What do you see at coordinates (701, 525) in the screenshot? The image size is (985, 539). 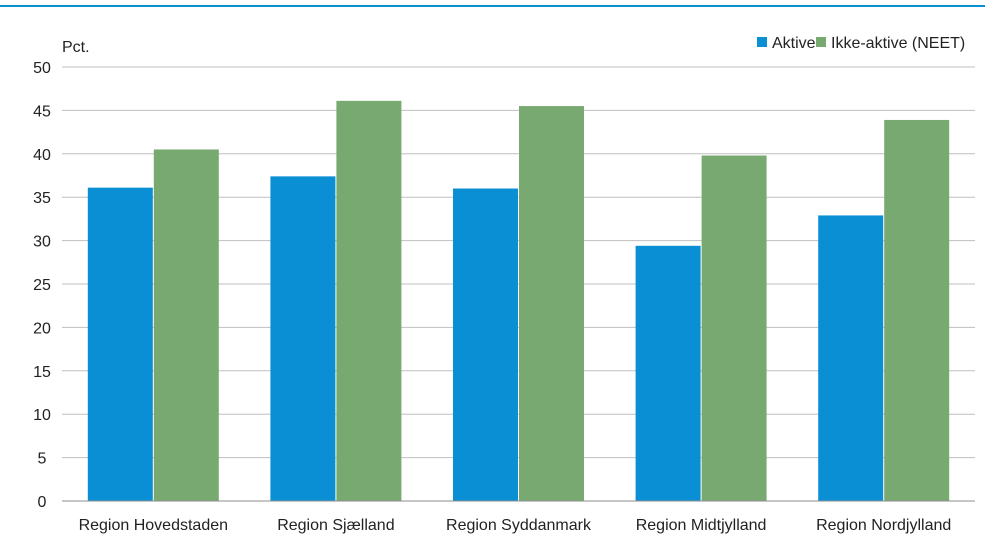 I see `x-tick-label: Region Midtjylland` at bounding box center [701, 525].